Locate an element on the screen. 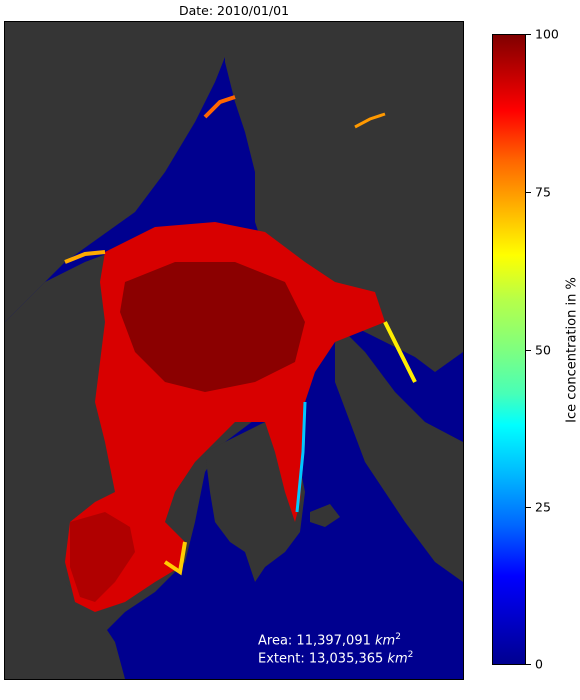 Image resolution: width=580 pixels, height=700 pixels. sea-ice-pack-dense is located at coordinates (212, 327).